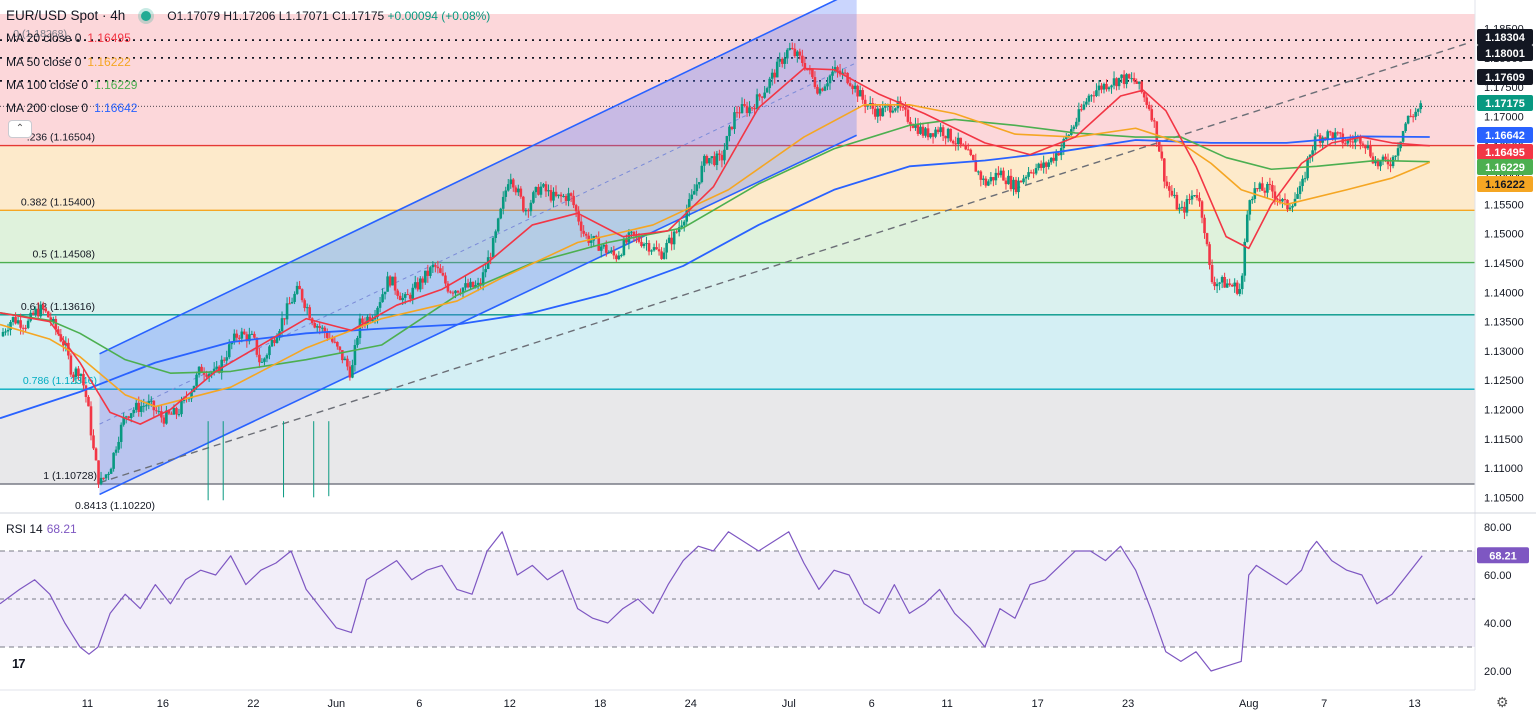  What do you see at coordinates (1505, 153) in the screenshot?
I see `price-badge-label: 1.16495` at bounding box center [1505, 153].